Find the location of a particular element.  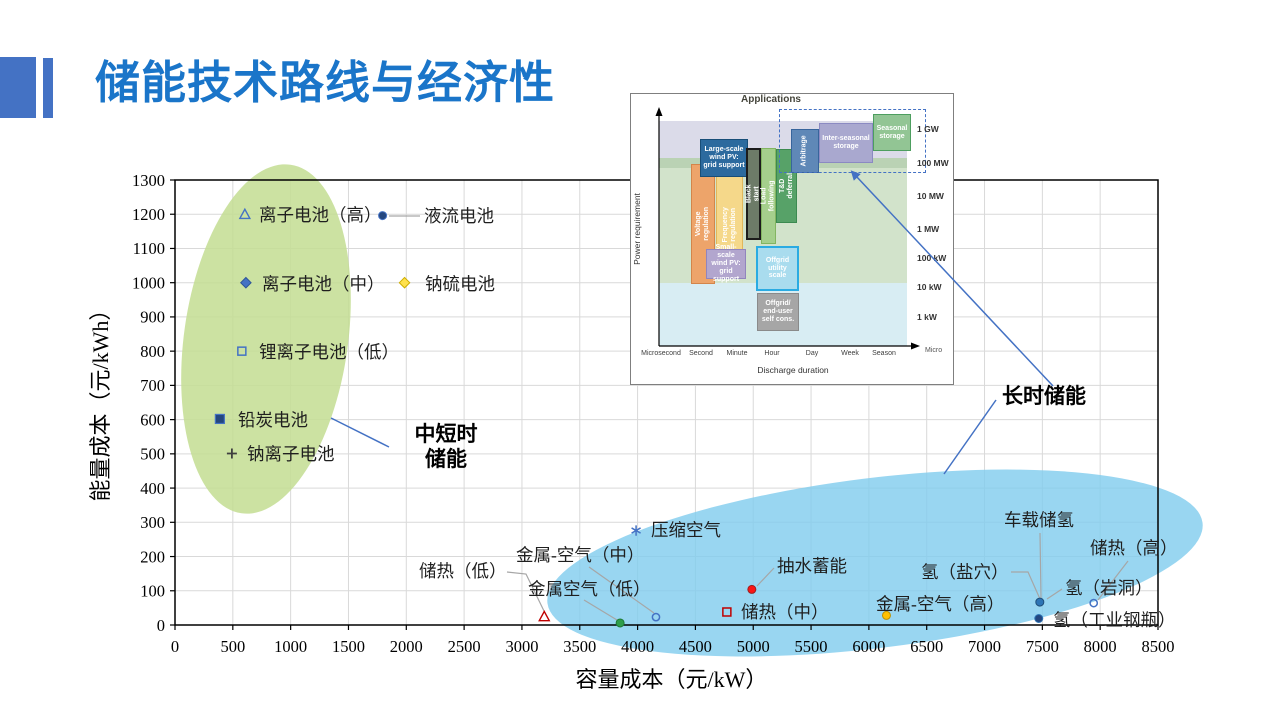

inset-box-offgrid-utility: Offgrid utility scale is located at coordinates (777, 268).